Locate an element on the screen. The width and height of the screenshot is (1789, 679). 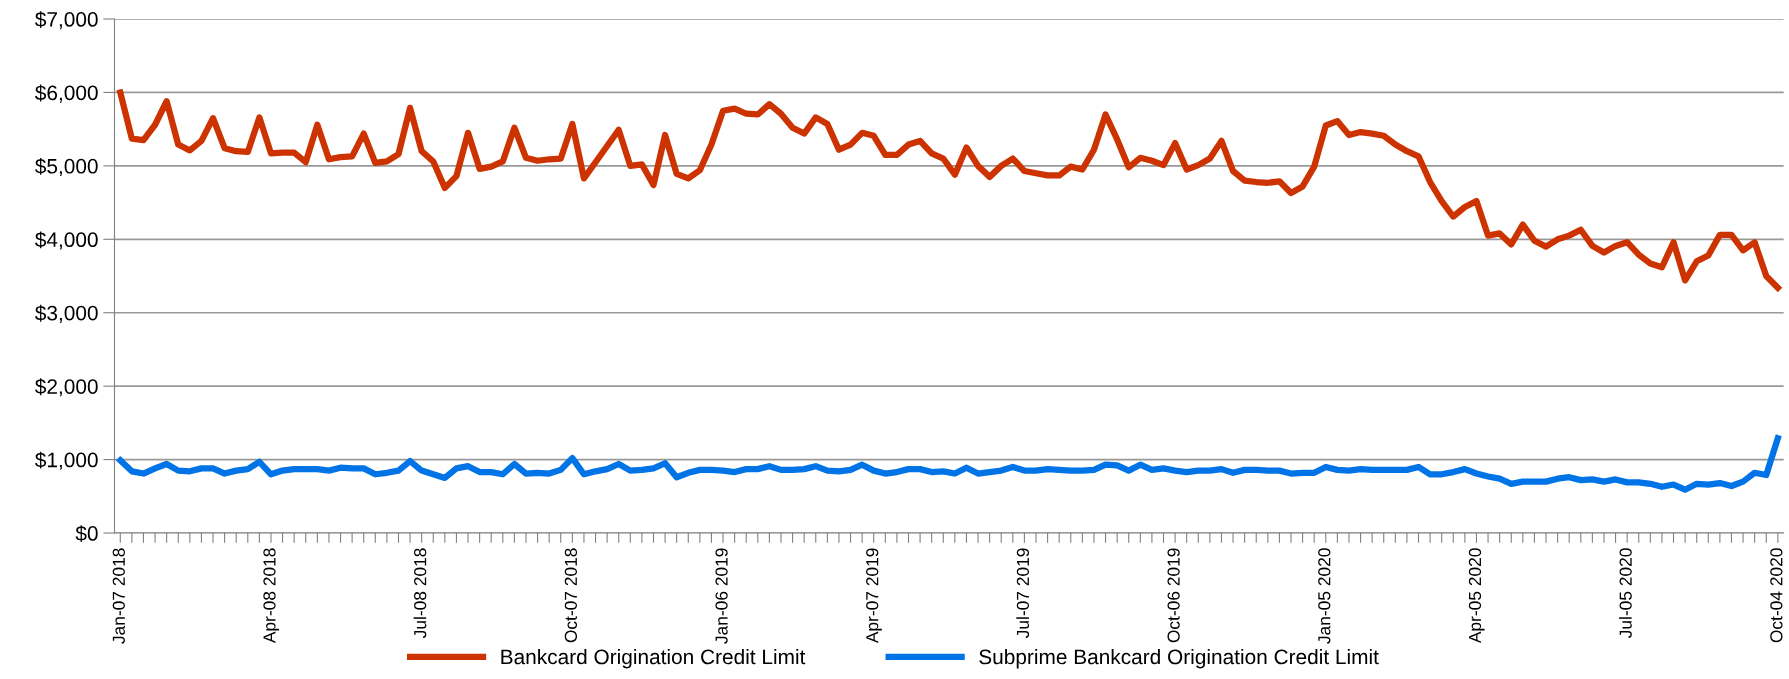
x-tick-label: Jan-05 2020 is located at coordinates (1324, 596).